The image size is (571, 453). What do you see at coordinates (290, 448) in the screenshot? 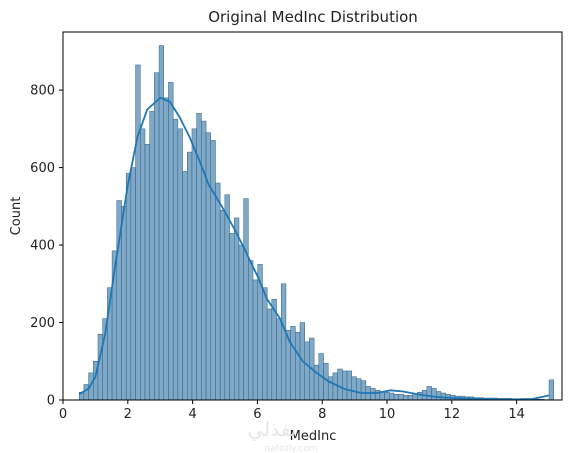
I see `watermark-latin: nafezly.com` at bounding box center [290, 448].